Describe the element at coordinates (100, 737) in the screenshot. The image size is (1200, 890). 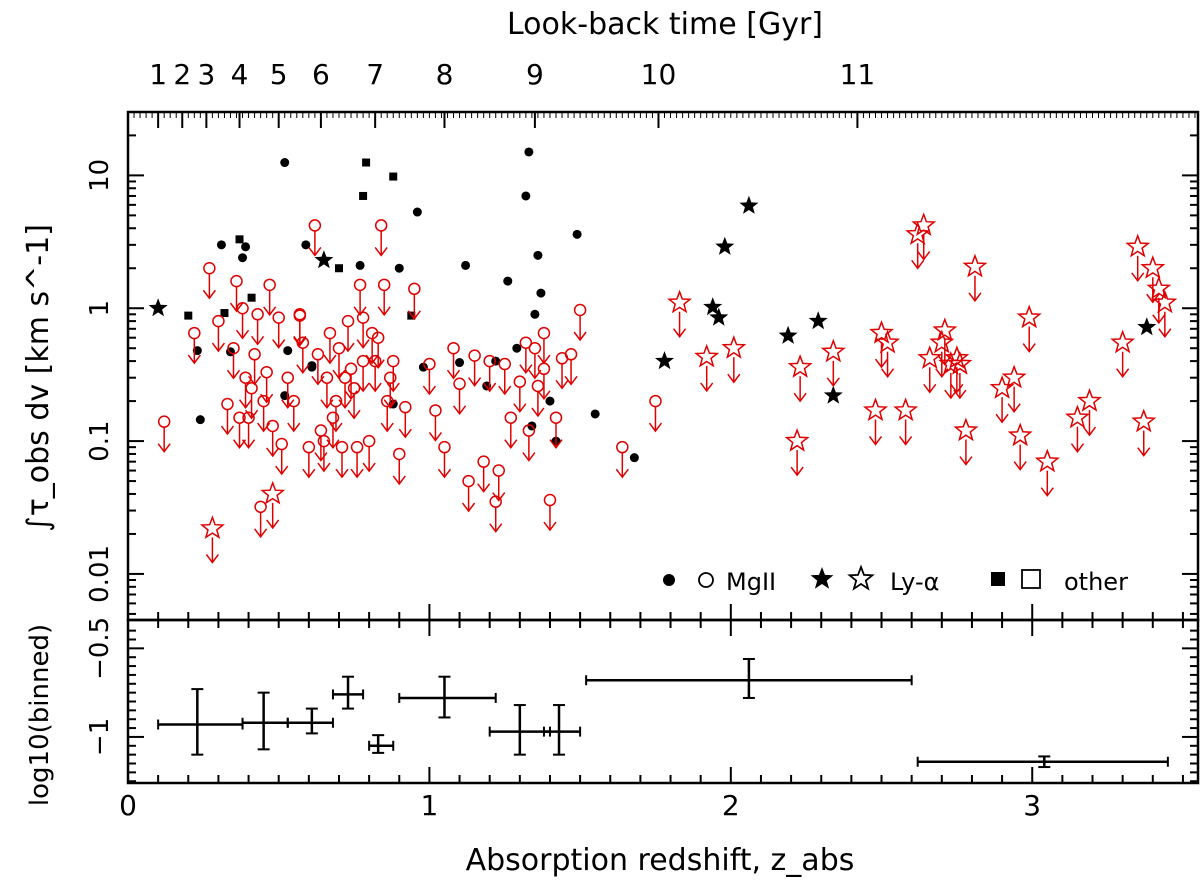
I see `y-tick-label: −1` at that location.